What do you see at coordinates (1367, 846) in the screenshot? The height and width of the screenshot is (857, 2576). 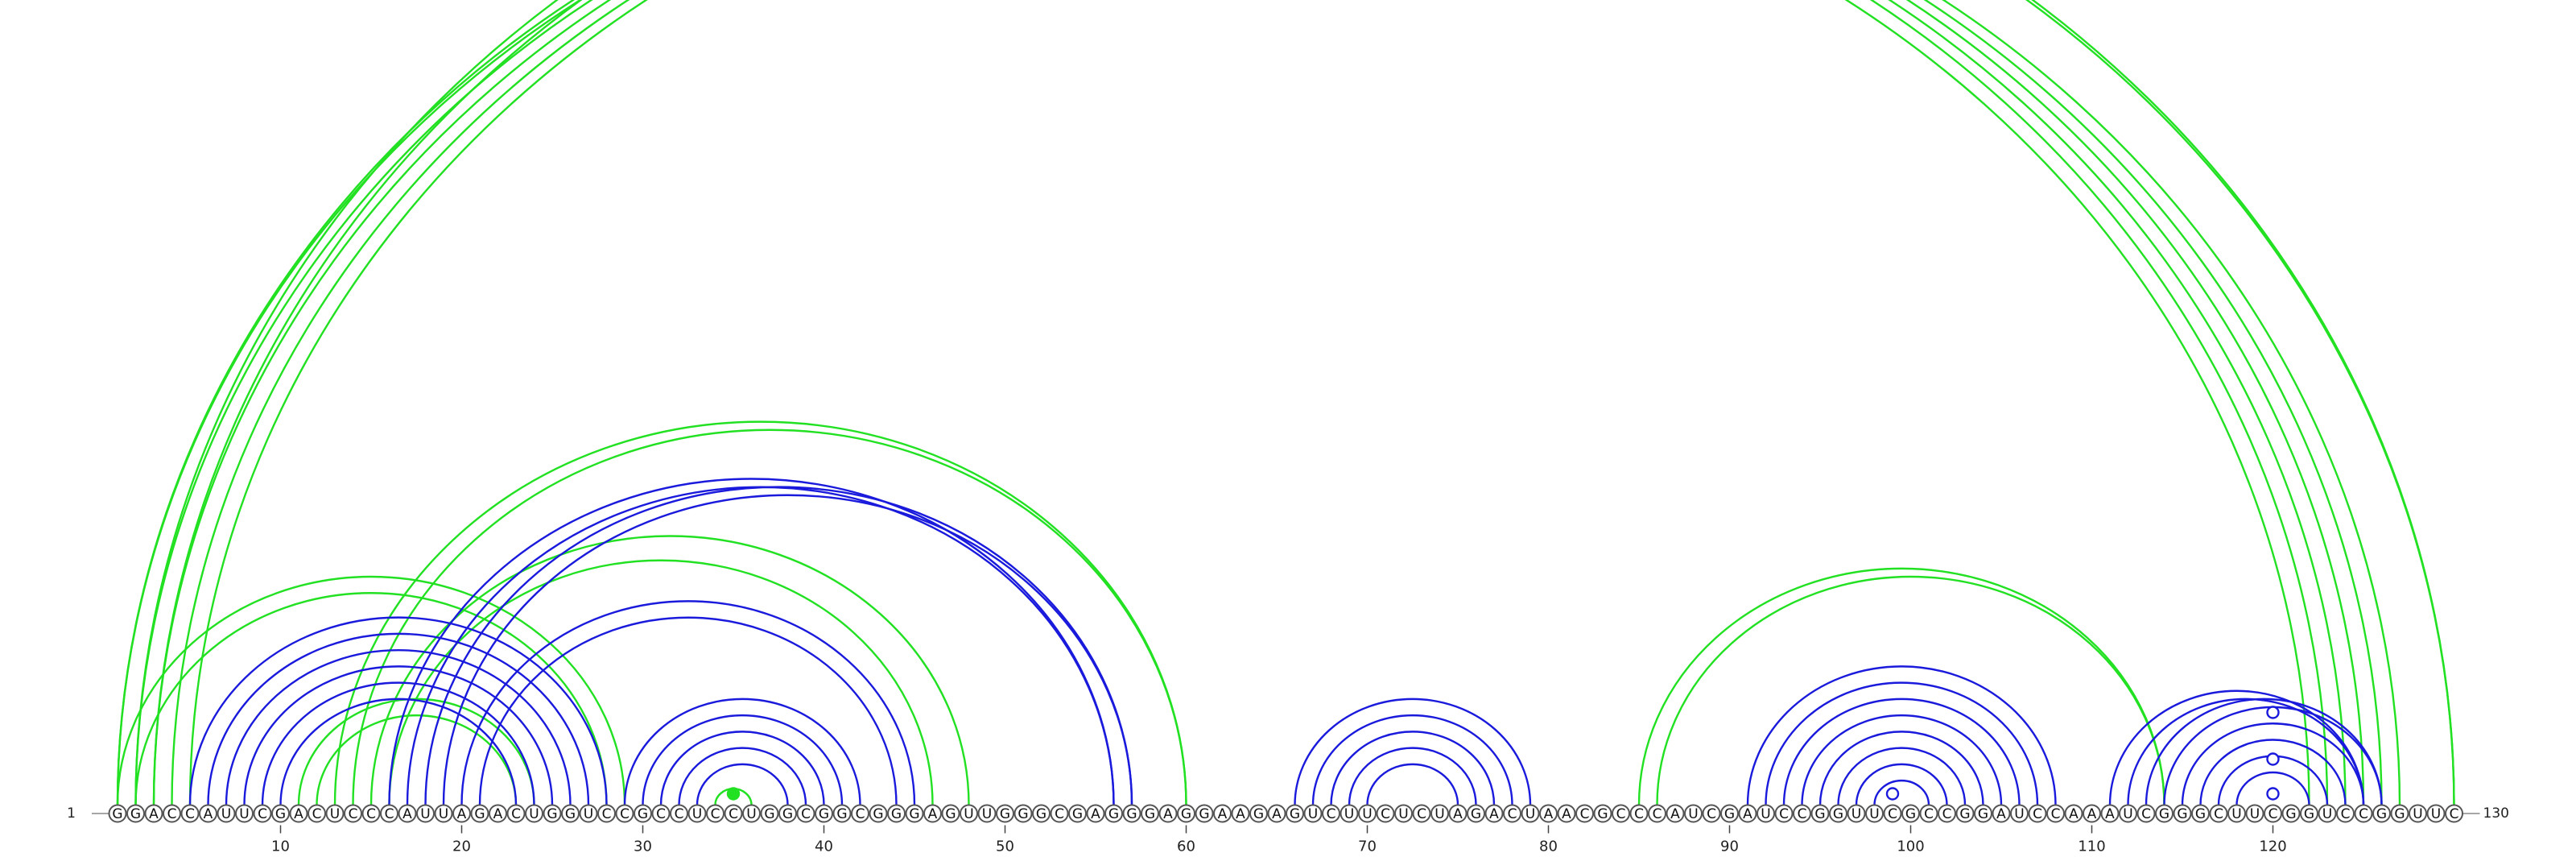 I see `axis-tick-label: 70` at bounding box center [1367, 846].